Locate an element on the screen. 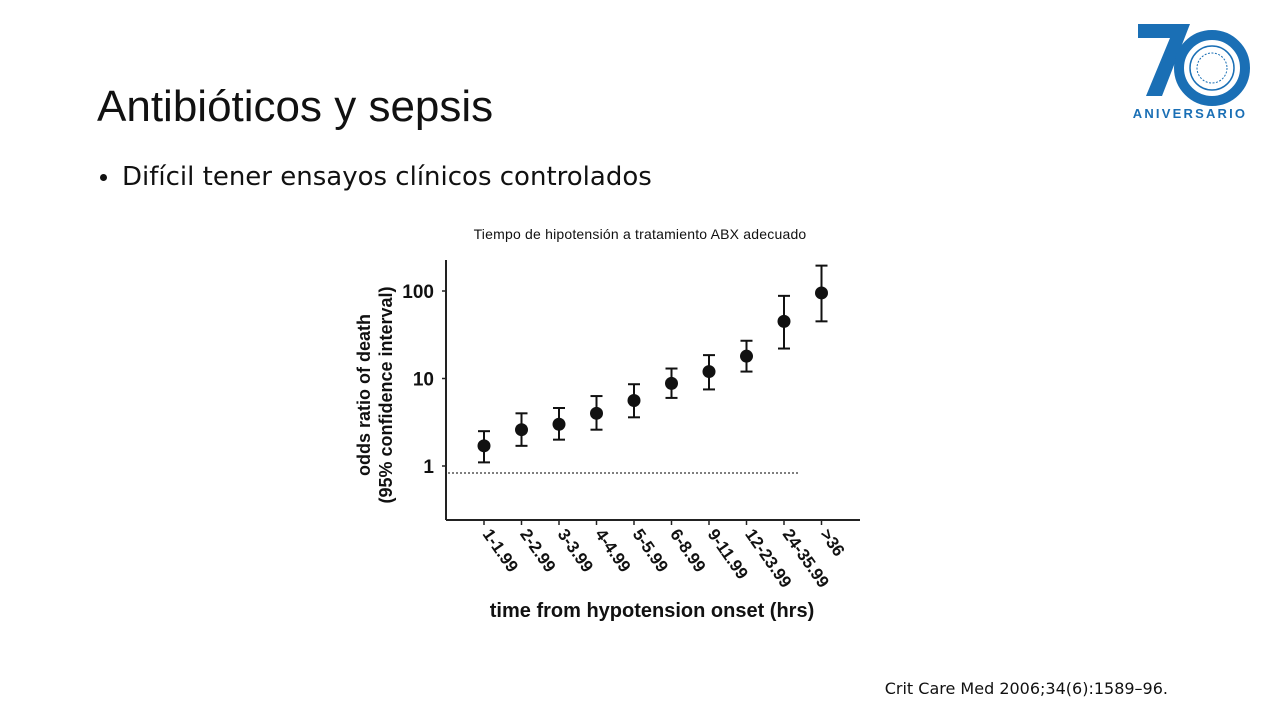 This screenshot has width=1280, height=720. anniversary-logo: ANIVERSARIO is located at coordinates (1191, 72).